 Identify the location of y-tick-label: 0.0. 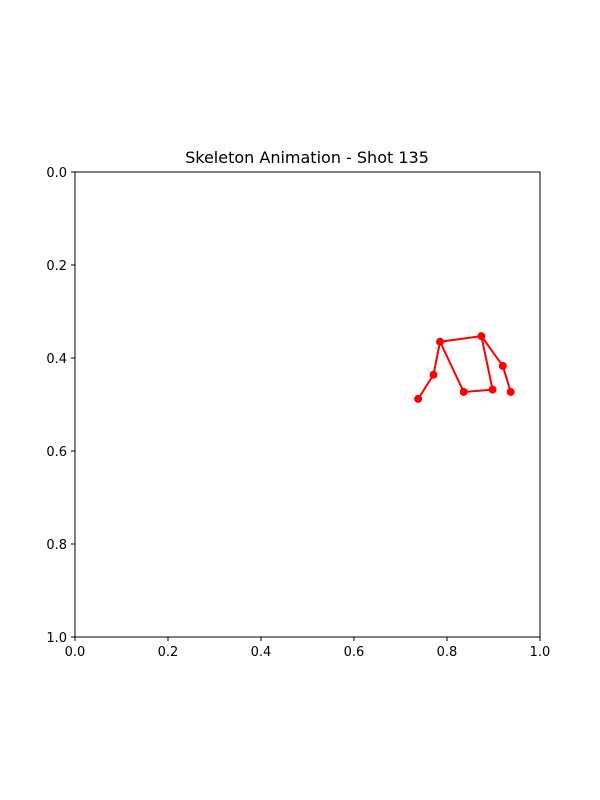
(56, 173).